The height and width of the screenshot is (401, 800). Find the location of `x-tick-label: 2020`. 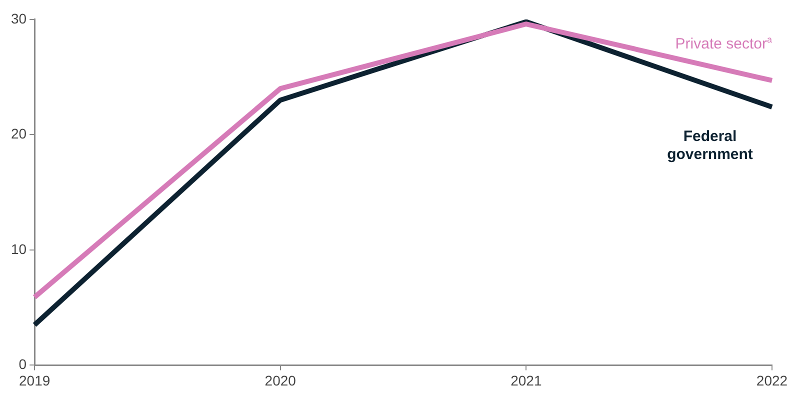

x-tick-label: 2020 is located at coordinates (280, 380).